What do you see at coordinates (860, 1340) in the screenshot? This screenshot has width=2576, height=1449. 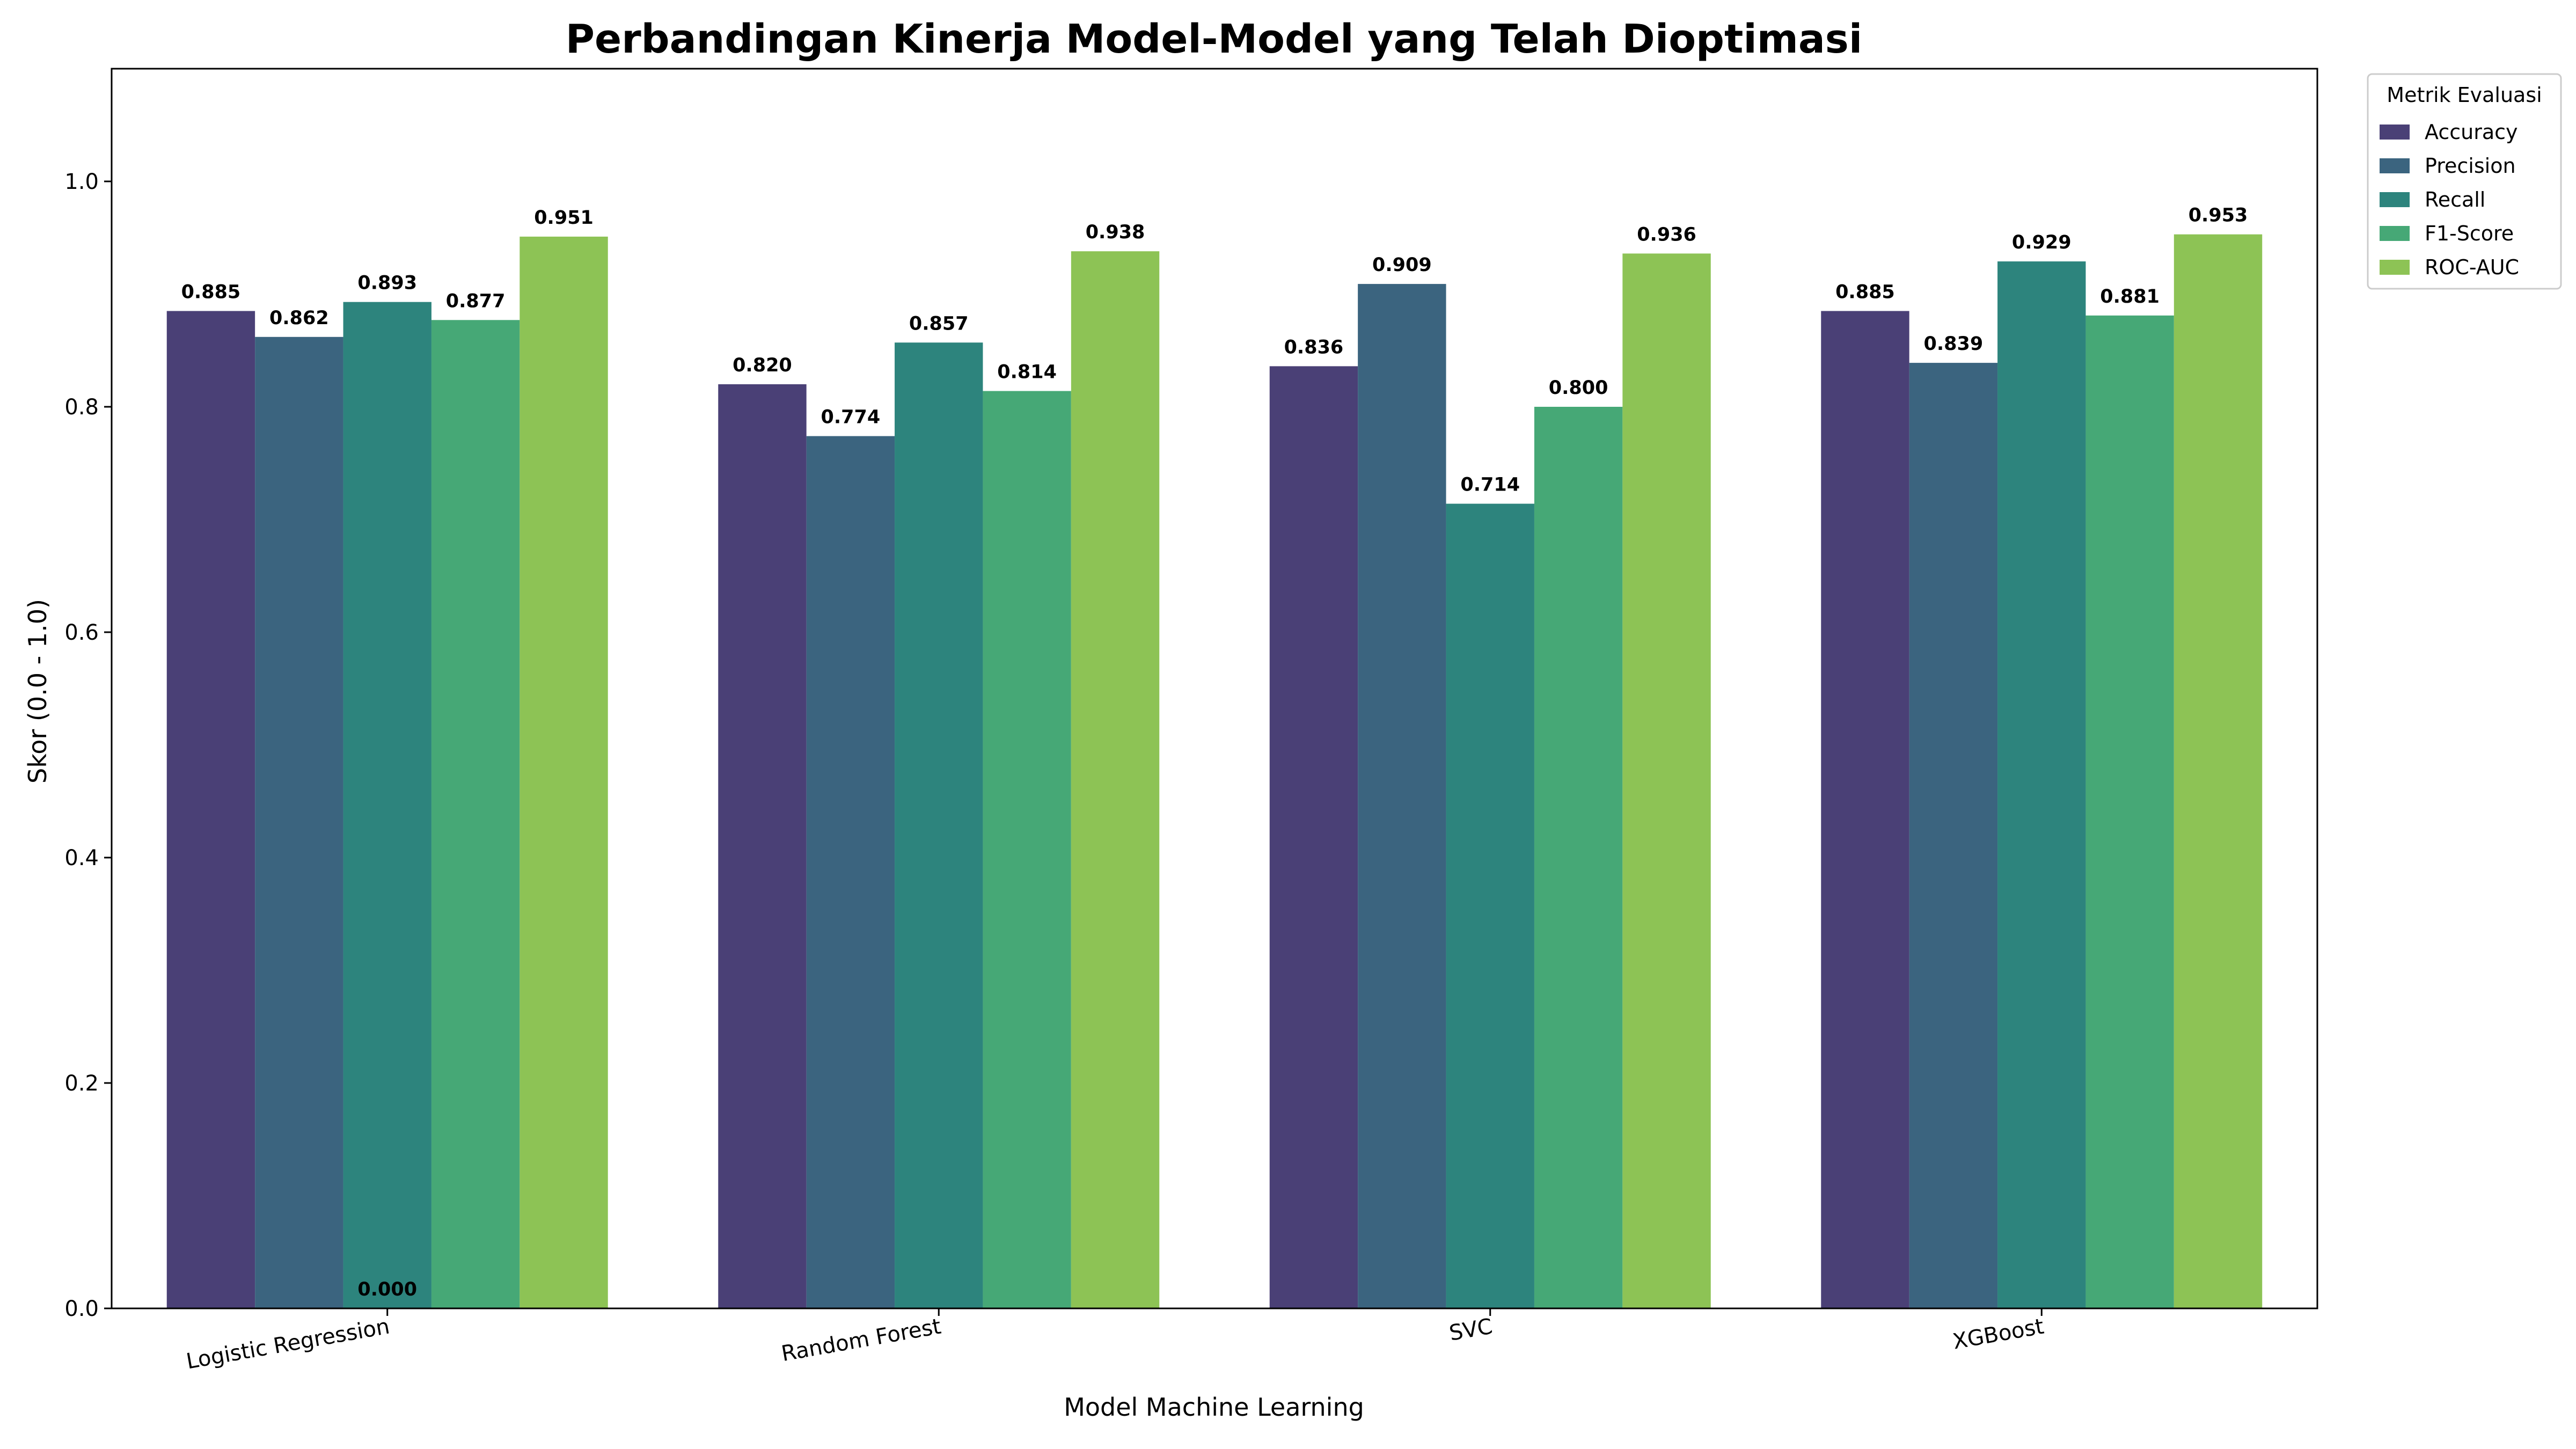 I see `x-tick-label: Random Forest` at bounding box center [860, 1340].